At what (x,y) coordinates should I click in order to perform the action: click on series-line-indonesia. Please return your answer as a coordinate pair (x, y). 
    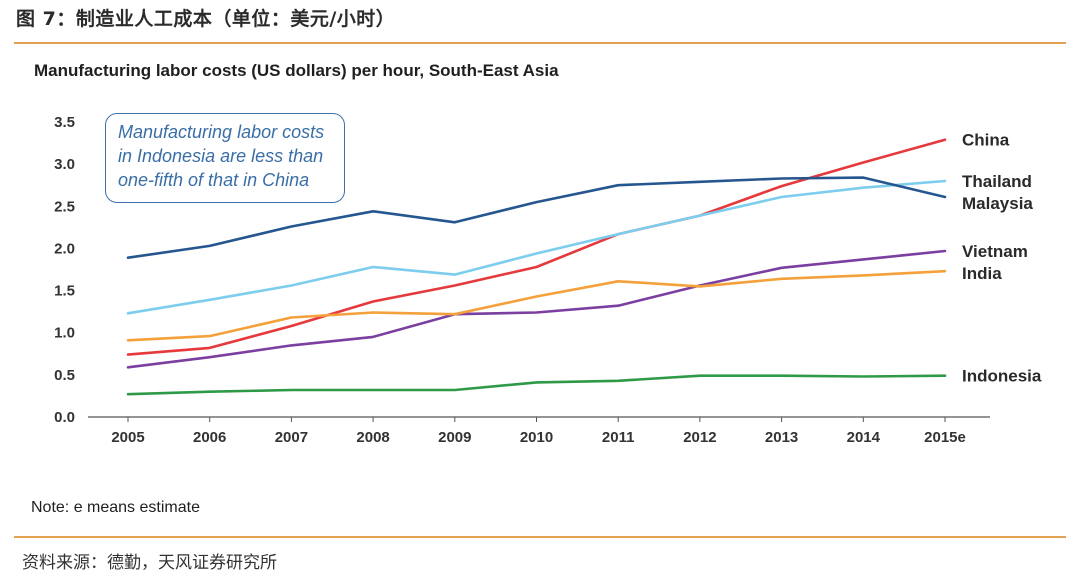
    Looking at the image, I should click on (536, 385).